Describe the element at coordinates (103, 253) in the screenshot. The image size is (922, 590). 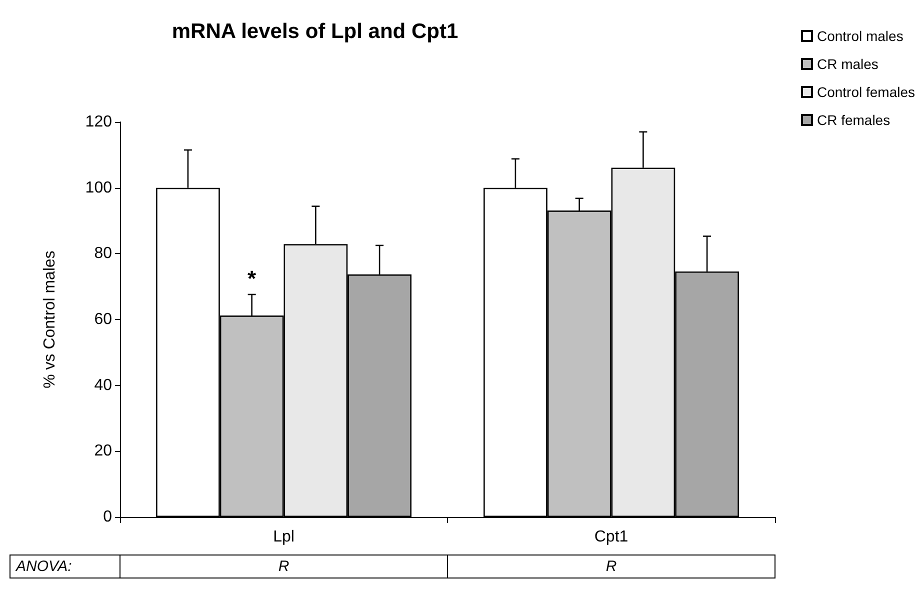
I see `y-tick-label: 80` at that location.